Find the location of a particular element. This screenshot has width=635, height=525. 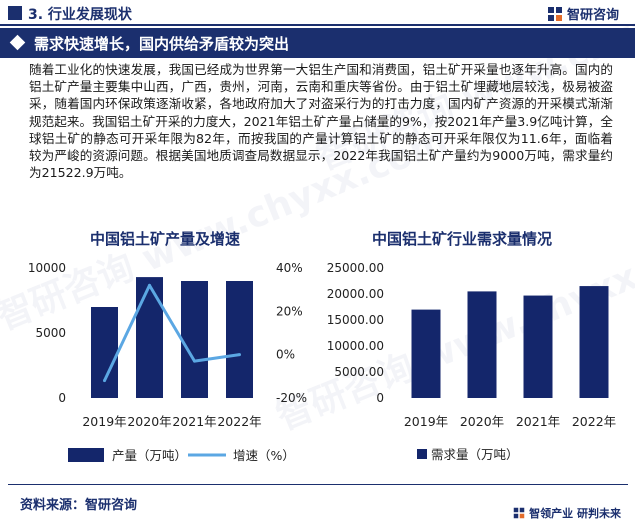

chart-title-production: 中国铝土矿产量及增速 is located at coordinates (165, 239).